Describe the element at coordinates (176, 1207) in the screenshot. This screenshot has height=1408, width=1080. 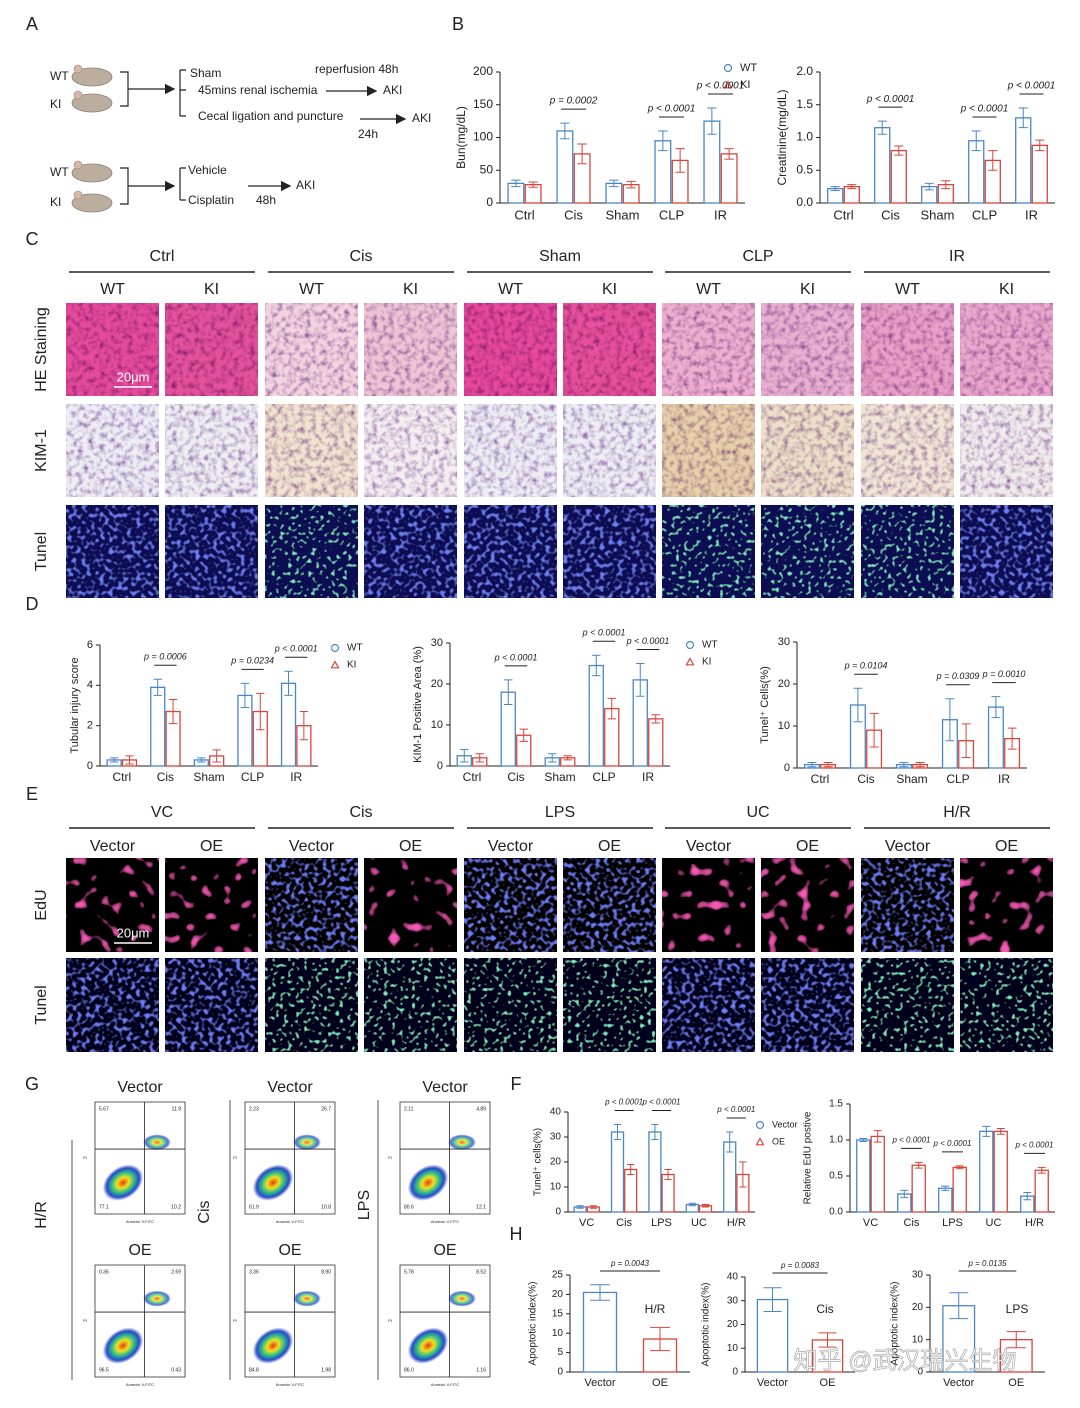
I see `quadrant-value: 10.2` at that location.